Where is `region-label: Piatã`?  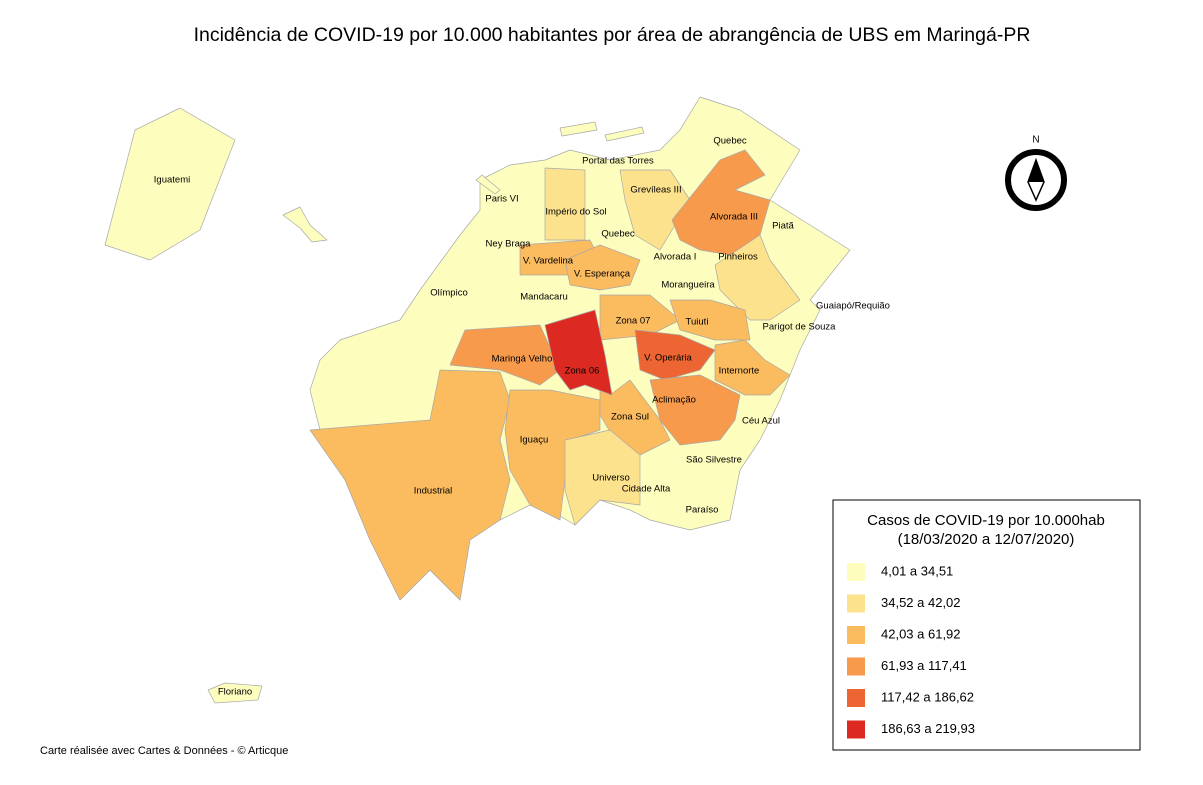 region-label: Piatã is located at coordinates (783, 226).